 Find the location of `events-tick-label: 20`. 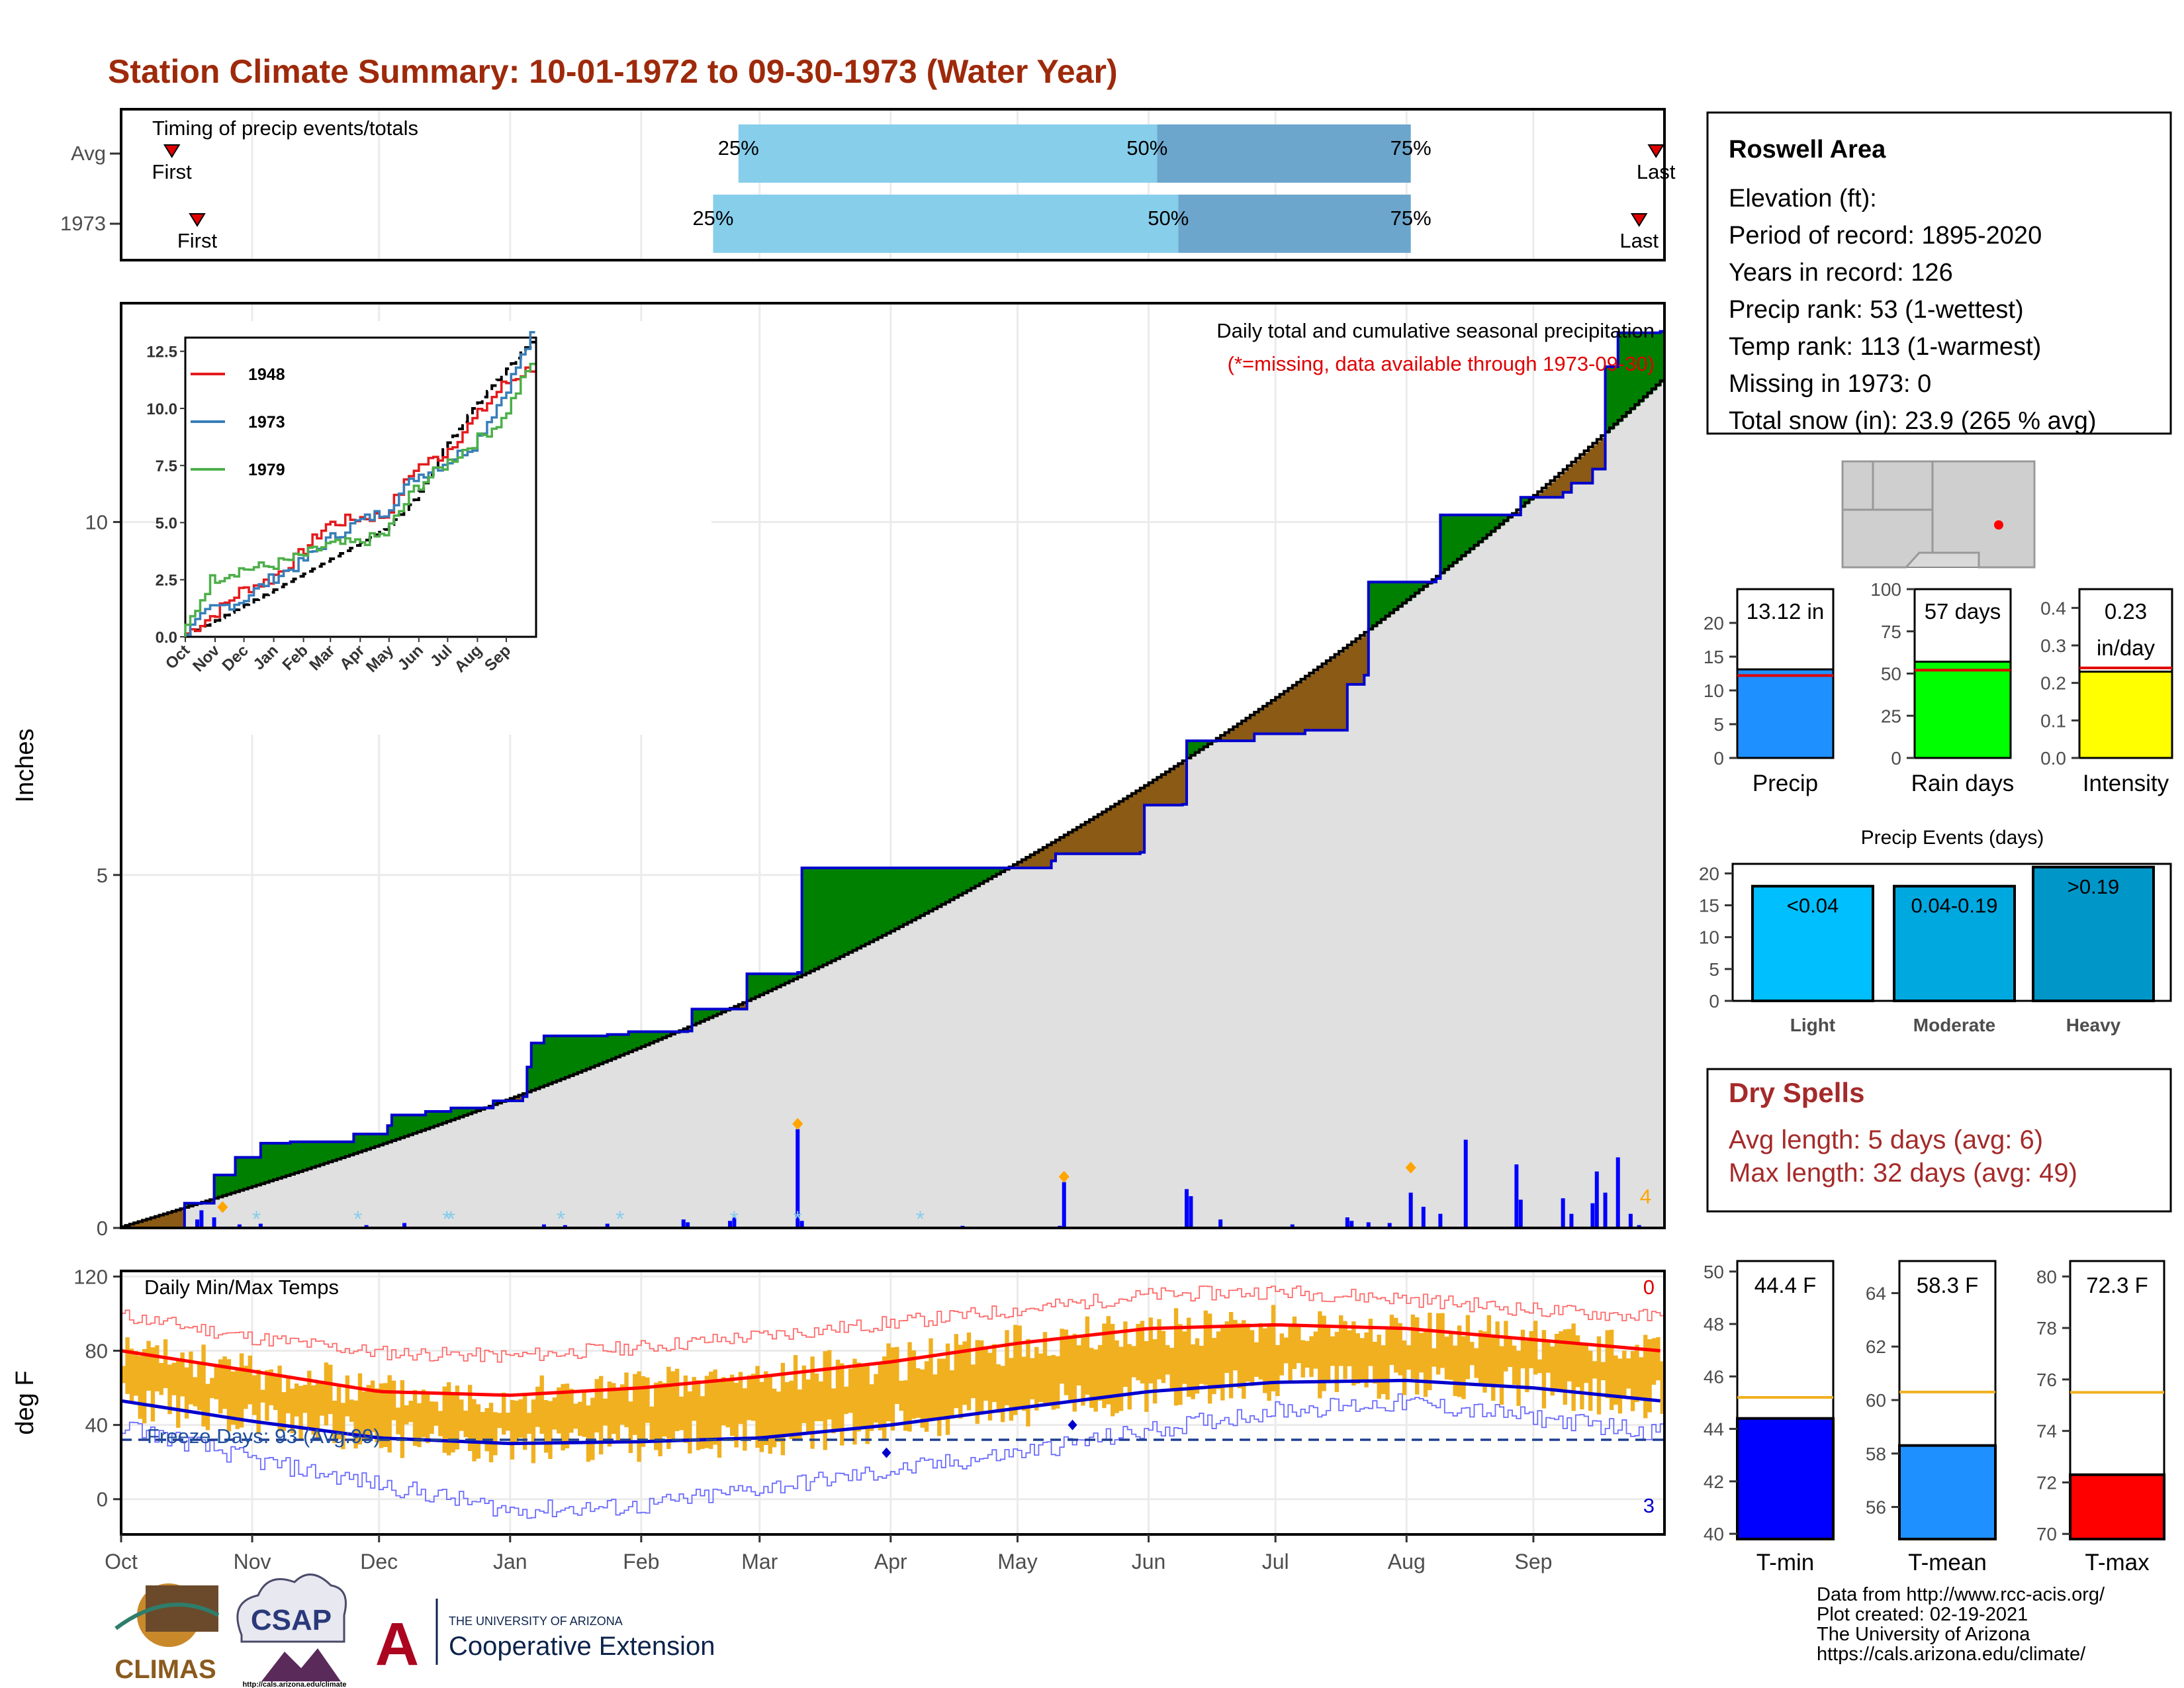

events-tick-label: 20 is located at coordinates (1709, 873).